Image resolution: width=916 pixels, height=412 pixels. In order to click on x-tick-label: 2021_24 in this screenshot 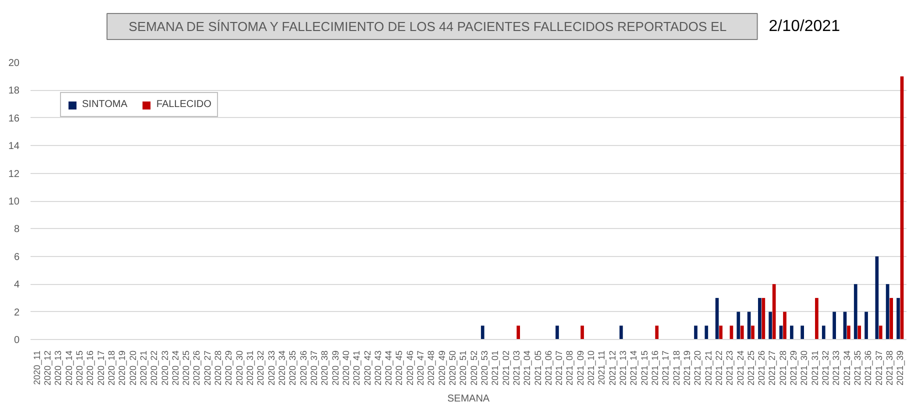, I will do `click(740, 368)`.